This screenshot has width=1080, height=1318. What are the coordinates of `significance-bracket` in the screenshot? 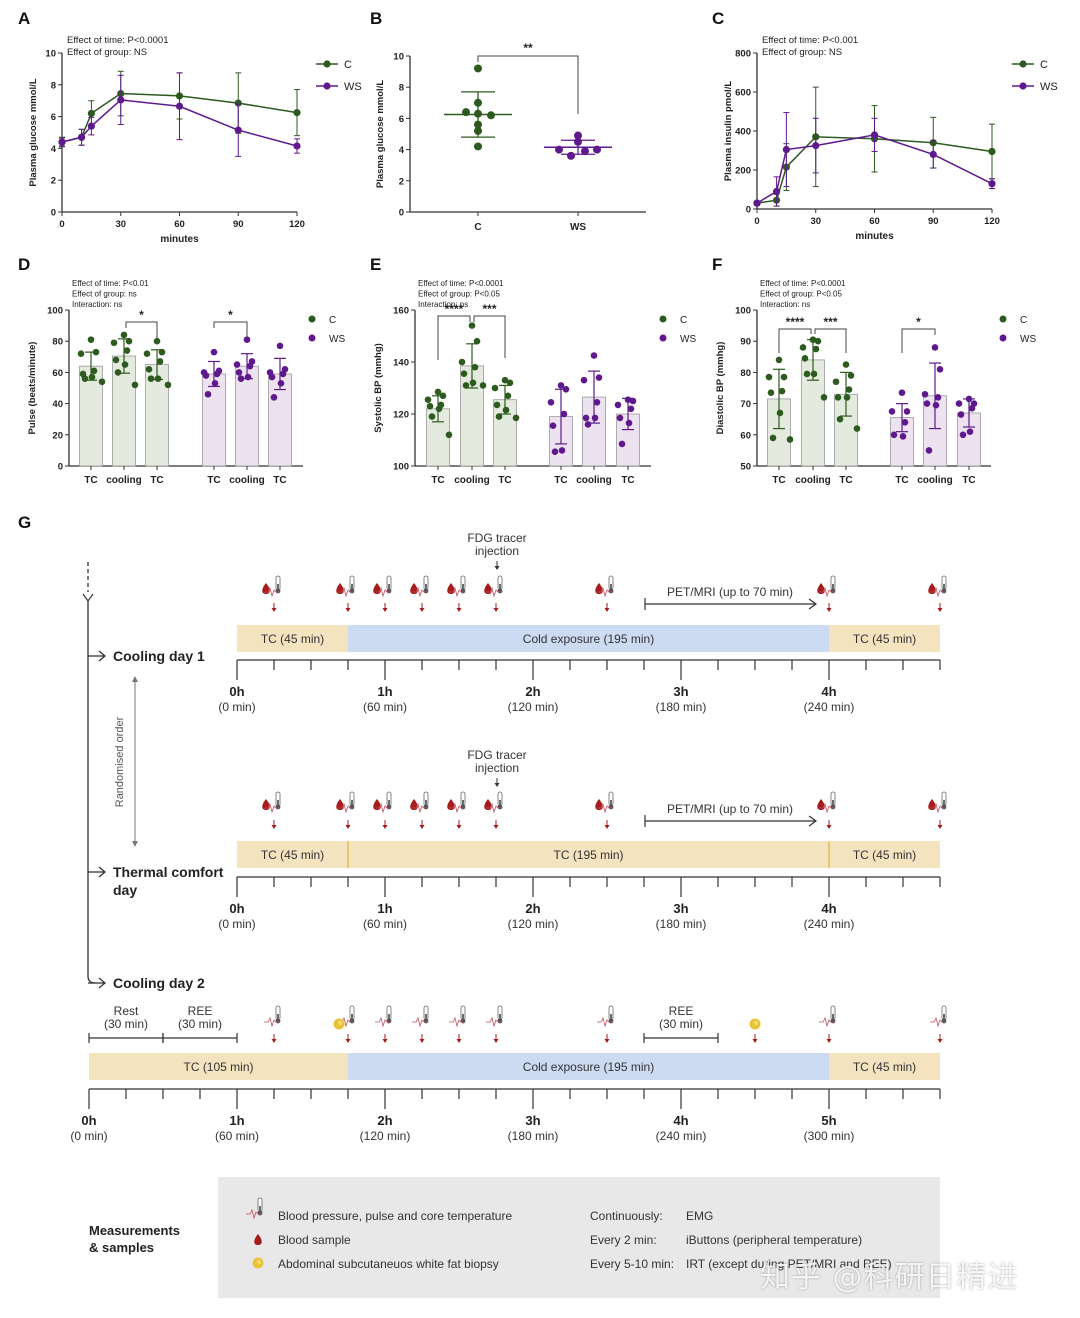 It's located at (795, 340).